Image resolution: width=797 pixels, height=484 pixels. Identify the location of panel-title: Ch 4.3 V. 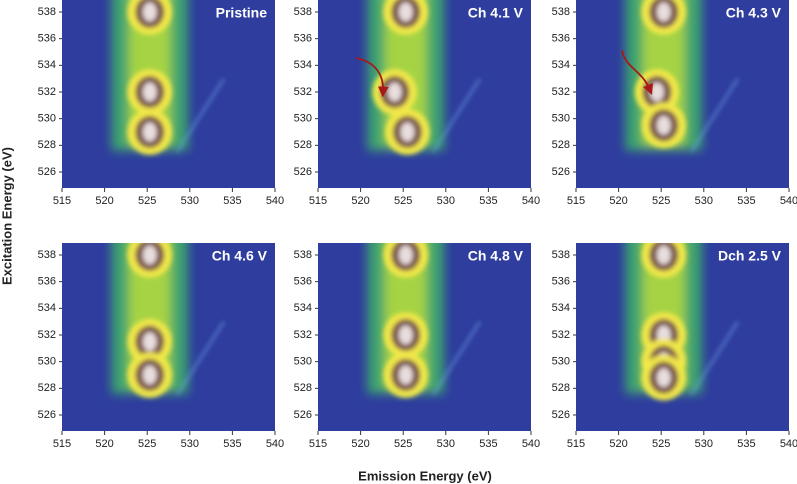
(754, 13).